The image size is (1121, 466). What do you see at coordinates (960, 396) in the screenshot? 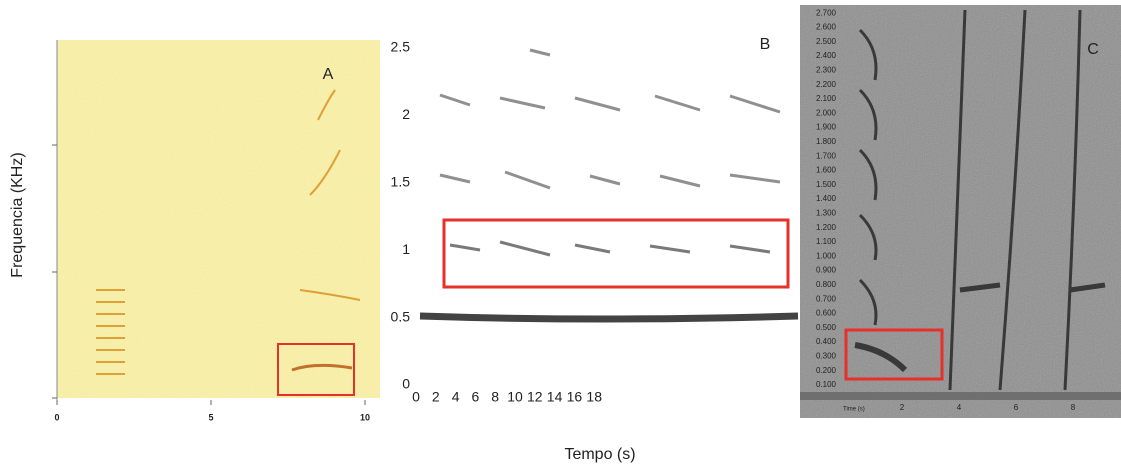
I see `floor-band` at bounding box center [960, 396].